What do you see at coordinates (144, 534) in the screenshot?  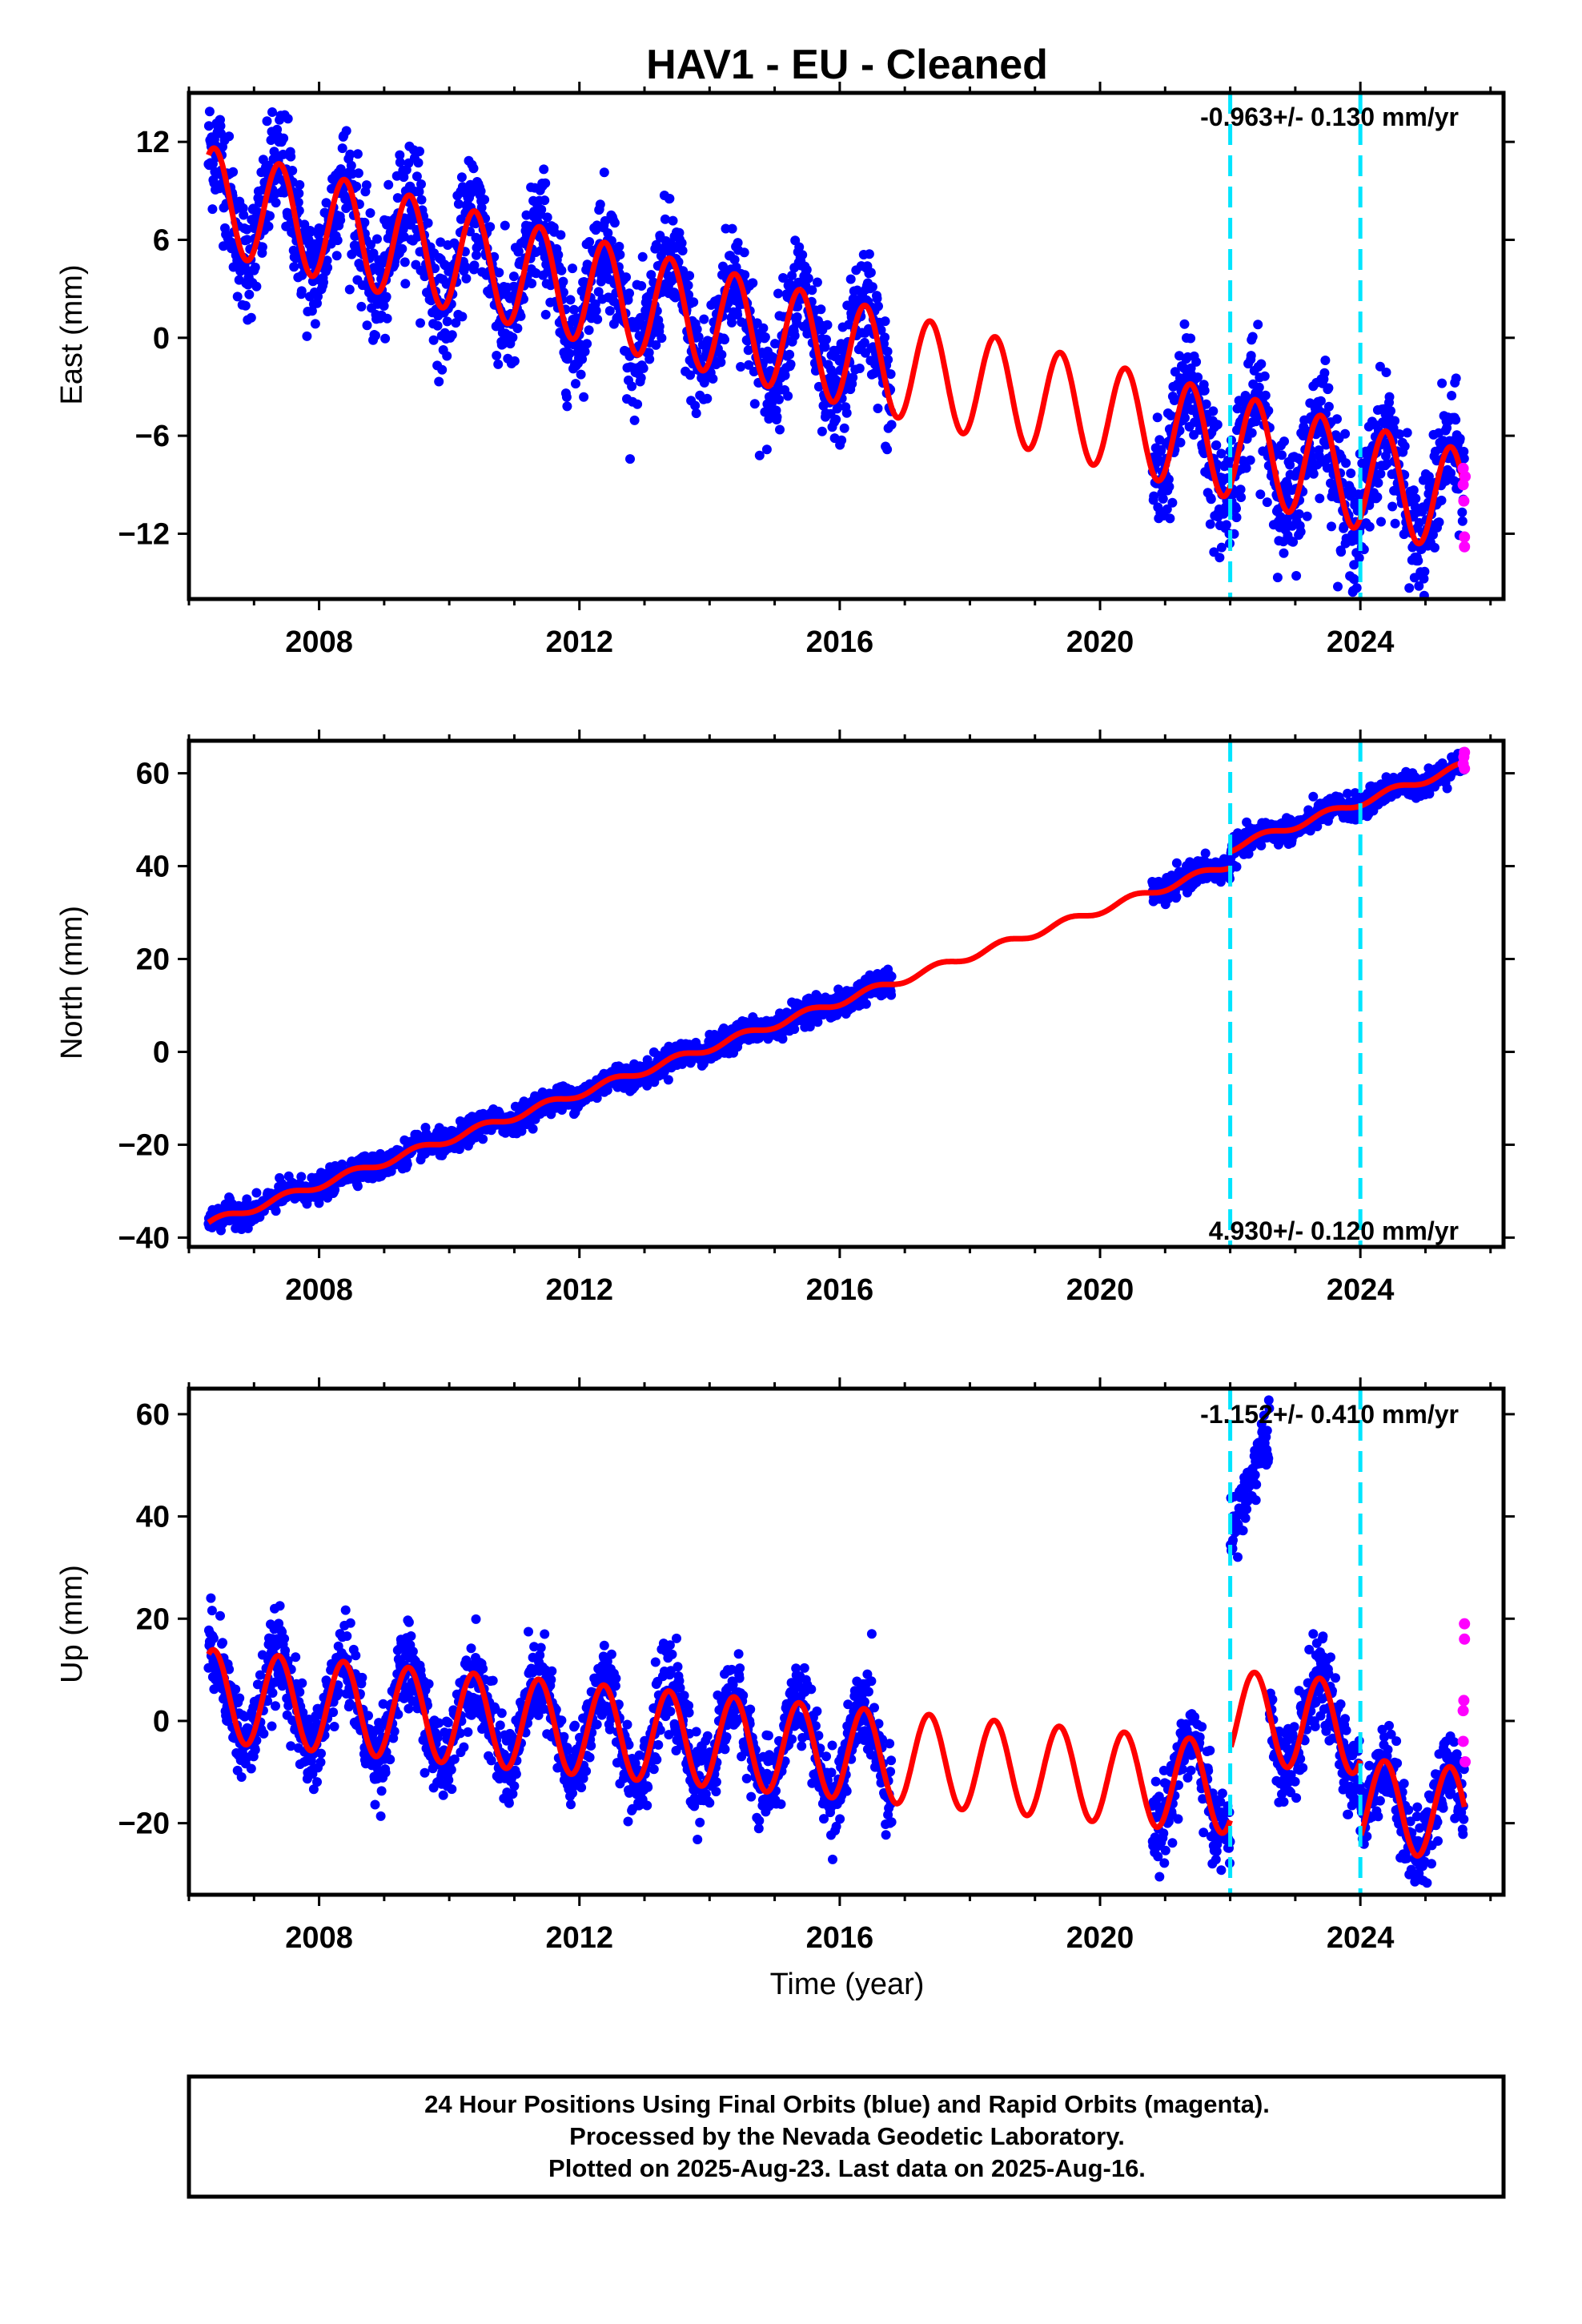 I see `east-y-tick-label: −12` at bounding box center [144, 534].